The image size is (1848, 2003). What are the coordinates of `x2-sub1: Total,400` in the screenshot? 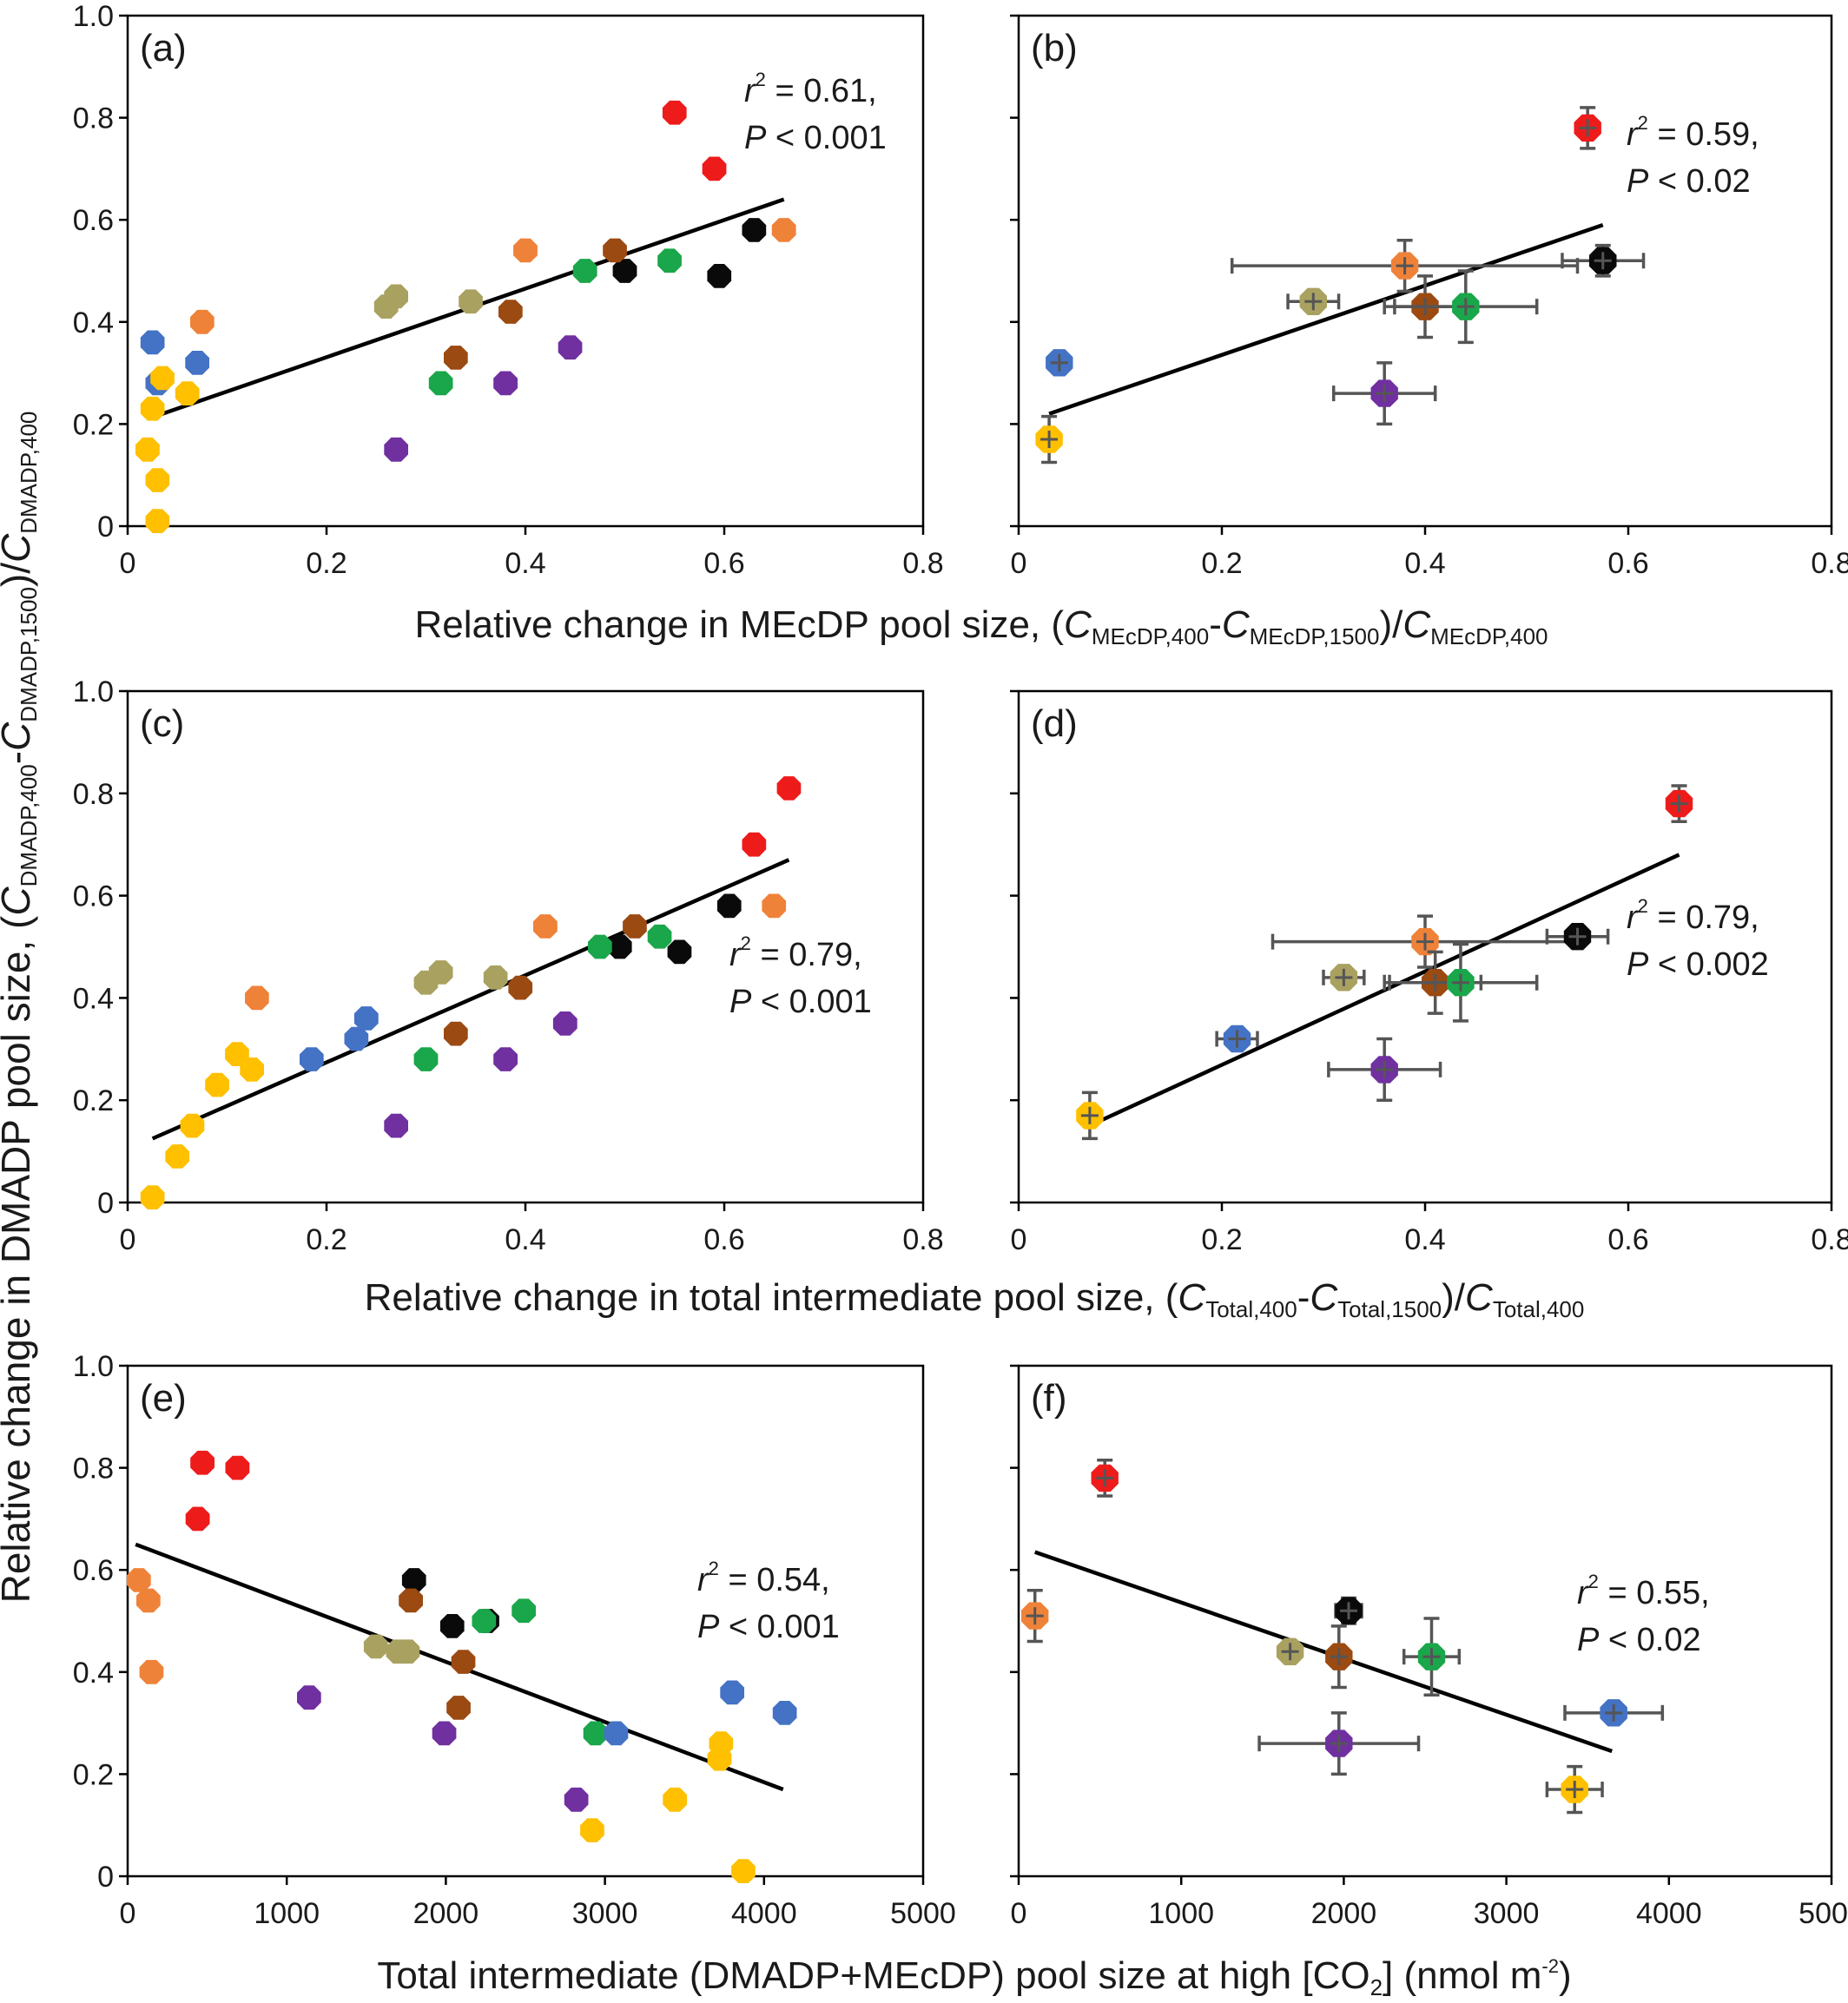 It's located at (1251, 1309).